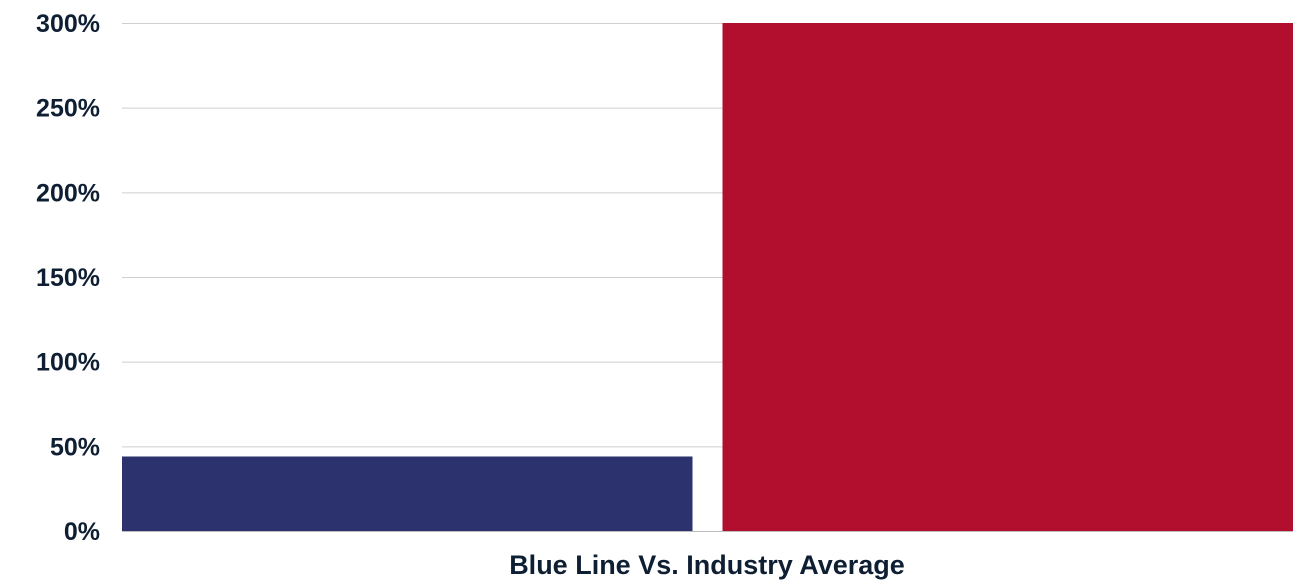 The width and height of the screenshot is (1293, 581). What do you see at coordinates (68, 24) in the screenshot?
I see `y-tick-label: 300%` at bounding box center [68, 24].